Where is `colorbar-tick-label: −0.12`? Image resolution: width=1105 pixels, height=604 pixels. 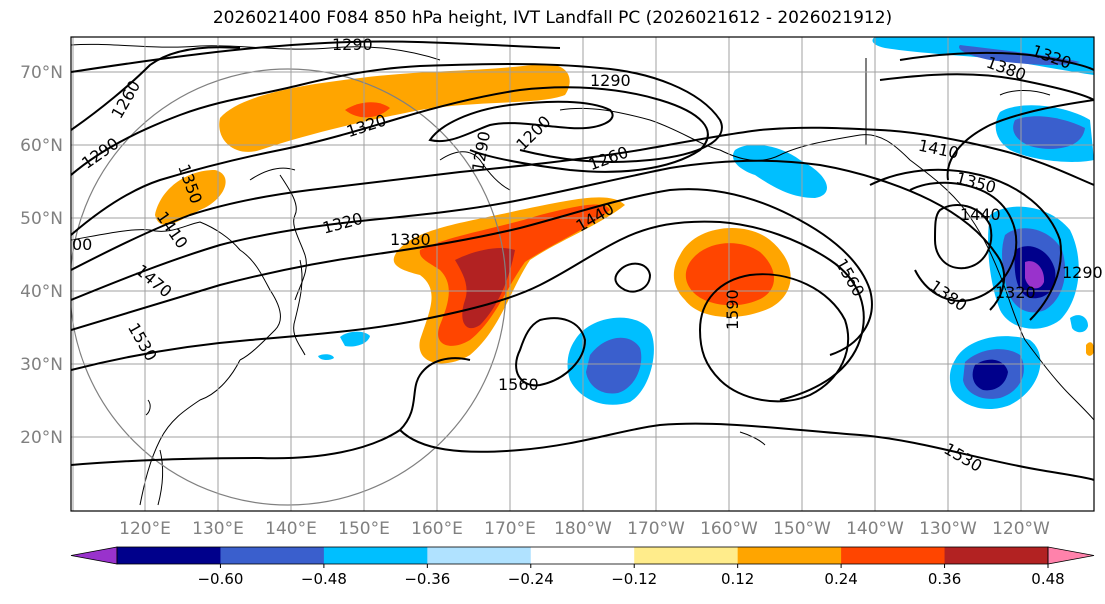
colorbar-tick-label: −0.12 is located at coordinates (634, 579).